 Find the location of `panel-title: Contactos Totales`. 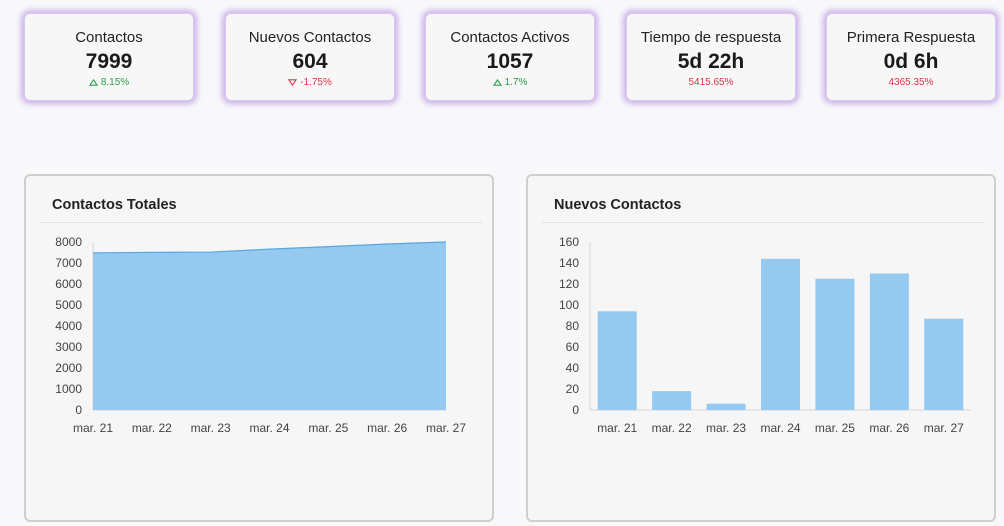

panel-title: Contactos Totales is located at coordinates (114, 205).